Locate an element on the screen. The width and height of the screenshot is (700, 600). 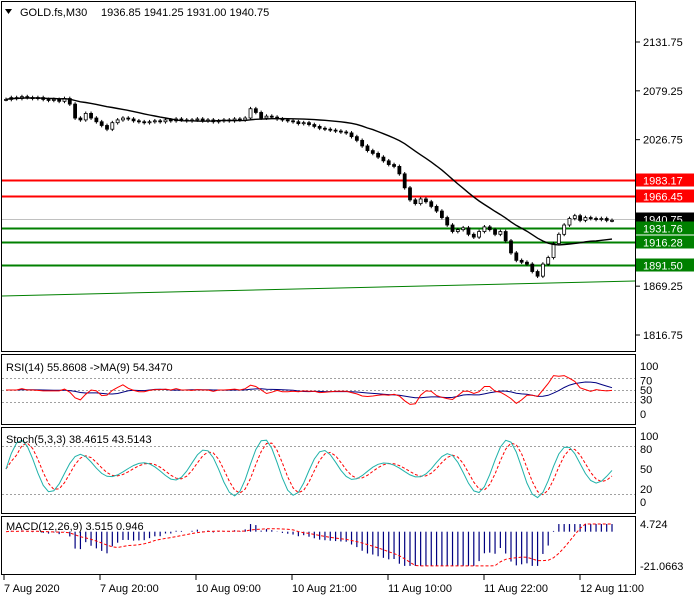
level-price-label: 1966.45 is located at coordinates (663, 198).